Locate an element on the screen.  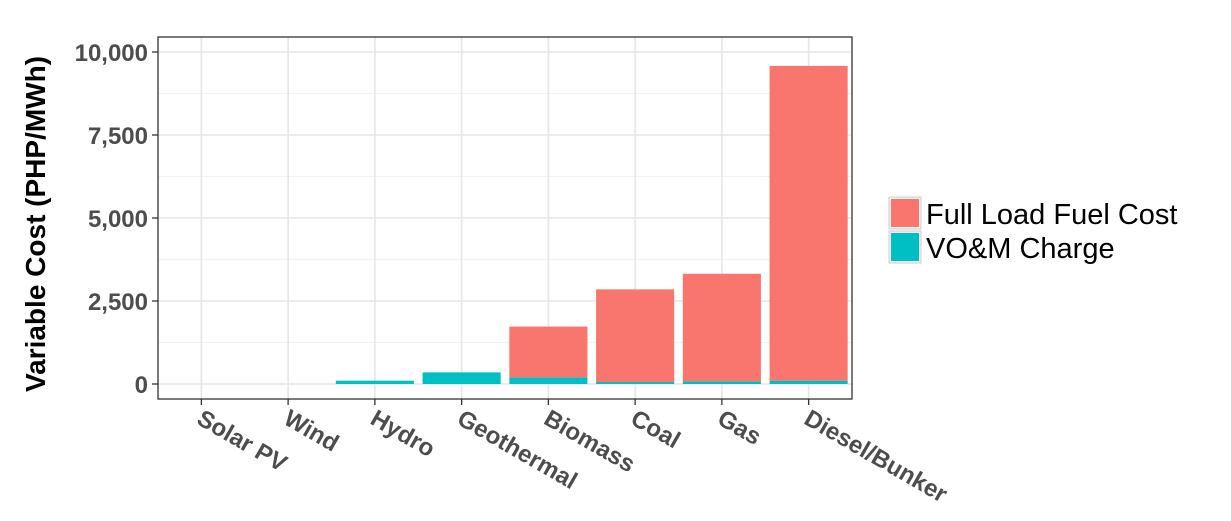
legend-label: Full Load Fuel Cost is located at coordinates (1051, 215).